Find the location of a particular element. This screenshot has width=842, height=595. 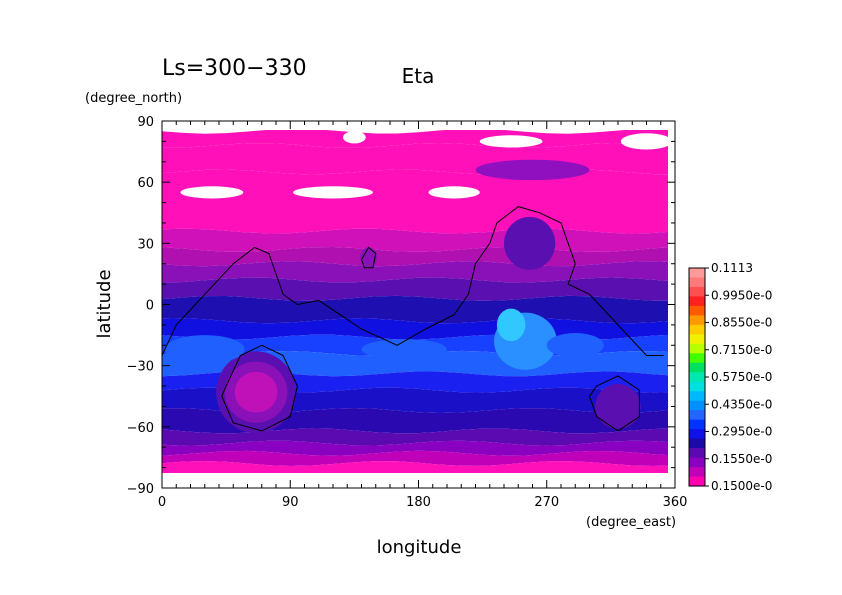

colorbar-label: 0.1550e-0 is located at coordinates (741, 459).